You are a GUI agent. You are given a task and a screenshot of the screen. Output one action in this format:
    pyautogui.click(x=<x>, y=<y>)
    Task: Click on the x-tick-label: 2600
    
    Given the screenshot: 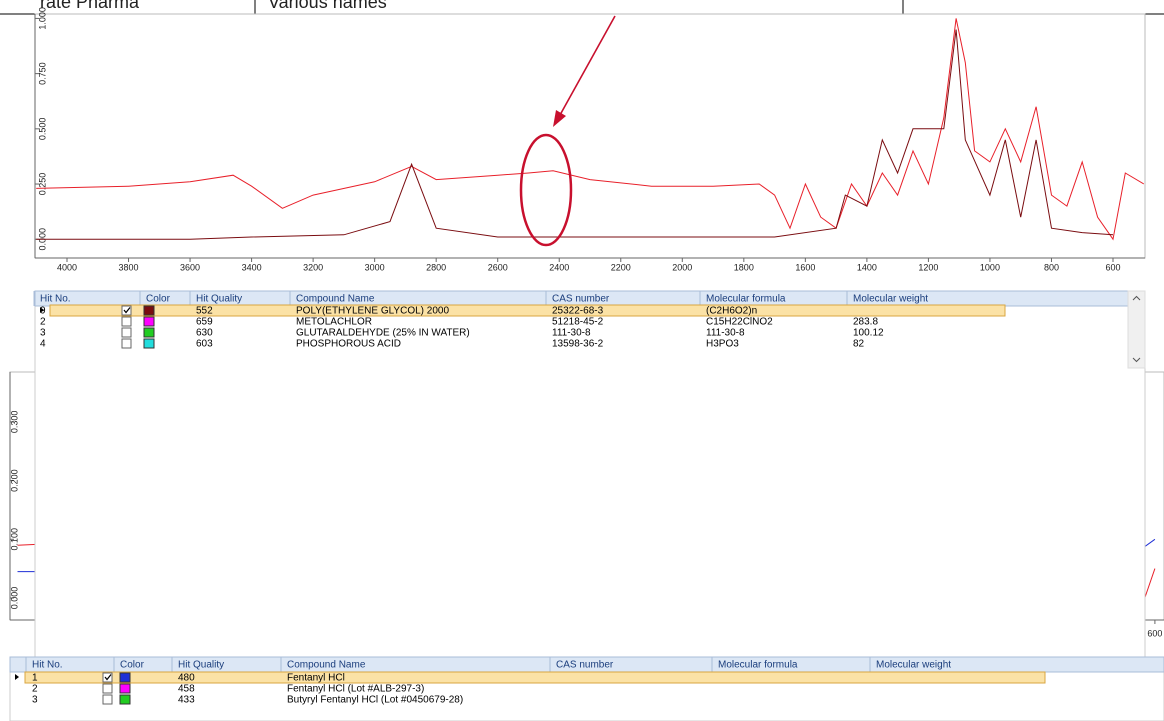 What is the action you would take?
    pyautogui.click(x=498, y=267)
    